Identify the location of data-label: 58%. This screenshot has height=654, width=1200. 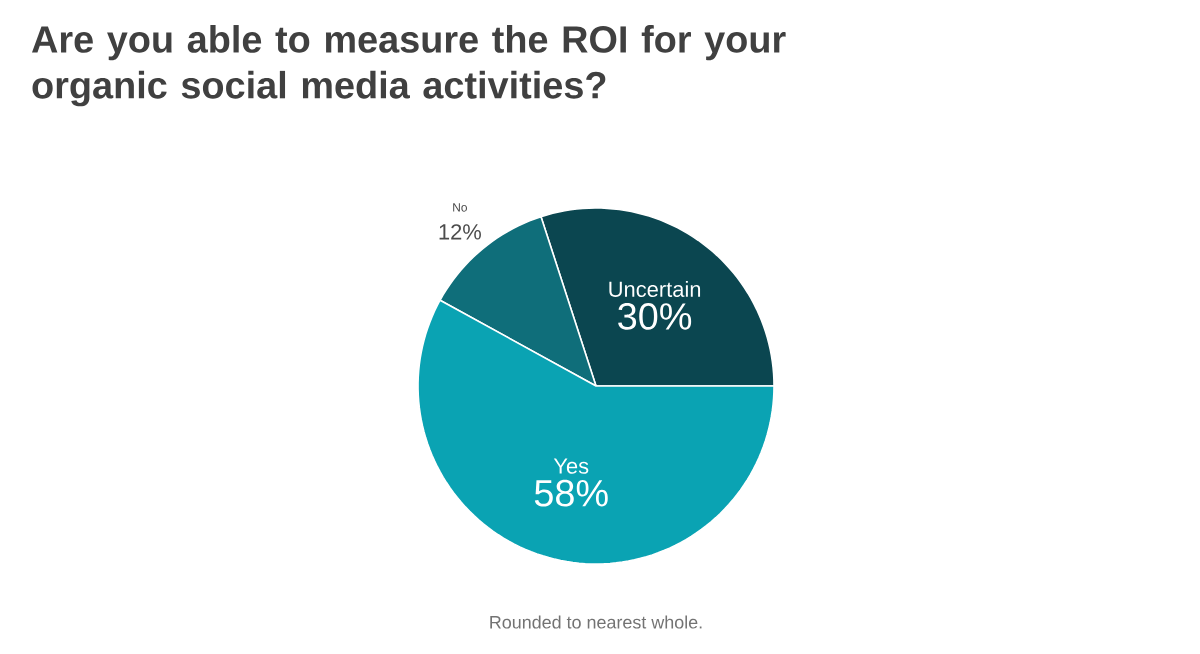
(571, 493).